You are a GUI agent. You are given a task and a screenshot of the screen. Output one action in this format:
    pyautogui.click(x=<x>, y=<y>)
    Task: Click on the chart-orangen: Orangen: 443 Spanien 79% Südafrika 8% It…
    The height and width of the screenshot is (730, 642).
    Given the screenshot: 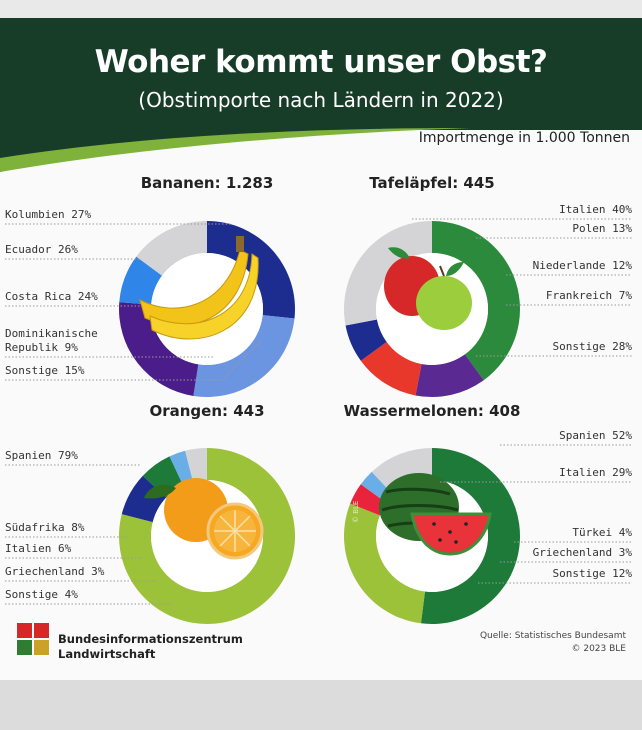 What is the action you would take?
    pyautogui.click(x=150, y=513)
    